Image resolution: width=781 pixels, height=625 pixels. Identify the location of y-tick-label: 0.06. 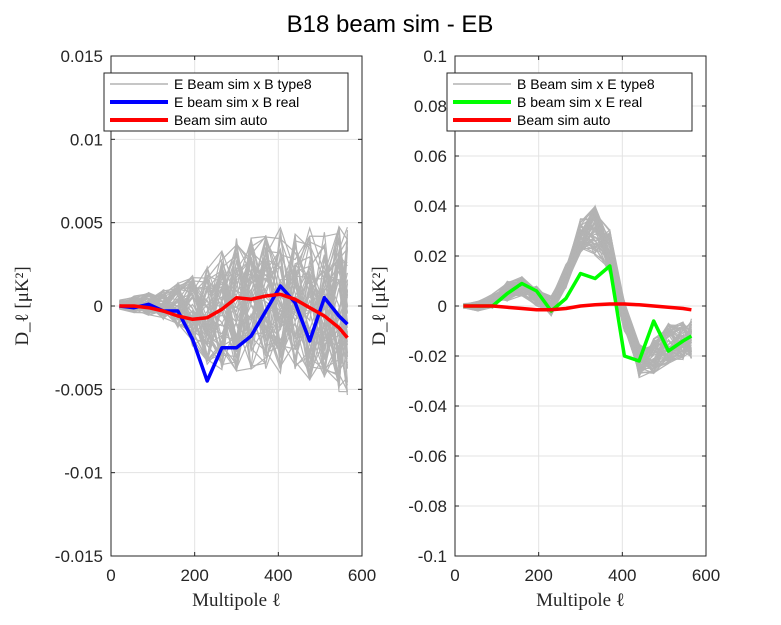
(430, 156).